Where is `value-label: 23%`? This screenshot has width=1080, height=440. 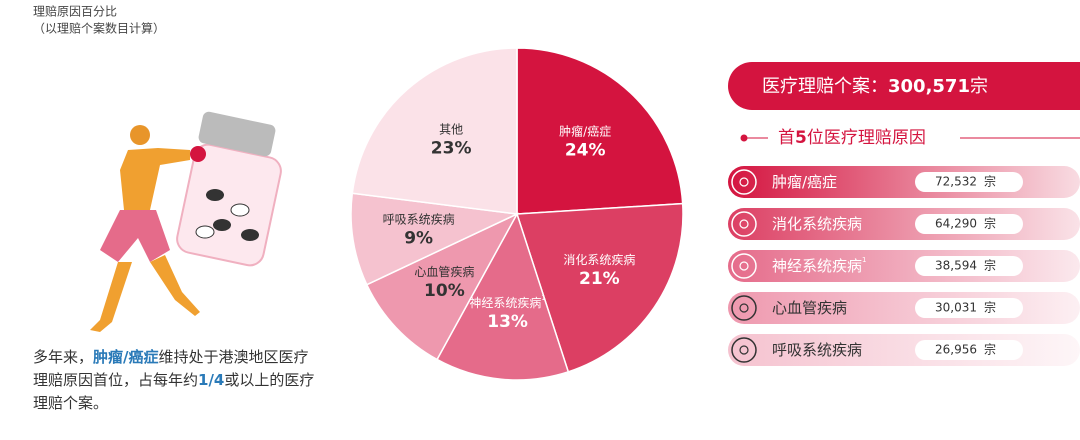
value-label: 23% is located at coordinates (451, 148).